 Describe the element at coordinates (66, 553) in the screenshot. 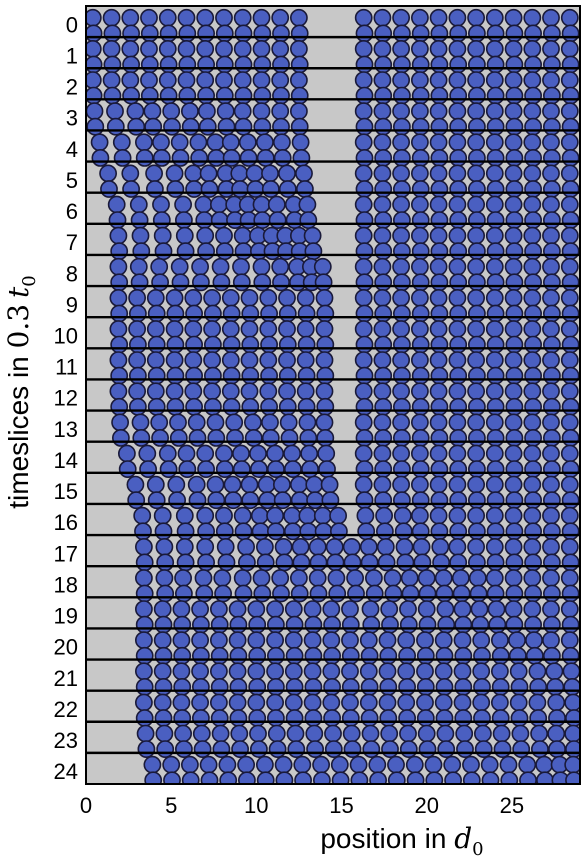

I see `y-tick-label: 17` at that location.